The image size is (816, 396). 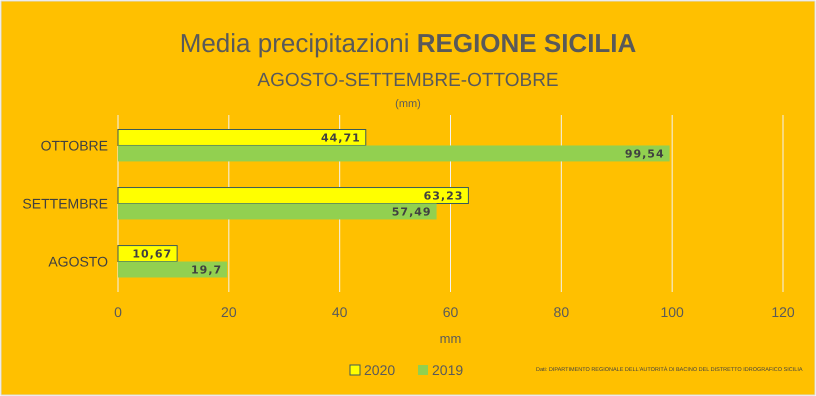 What do you see at coordinates (229, 312) in the screenshot?
I see `x-tick-label: 20` at bounding box center [229, 312].